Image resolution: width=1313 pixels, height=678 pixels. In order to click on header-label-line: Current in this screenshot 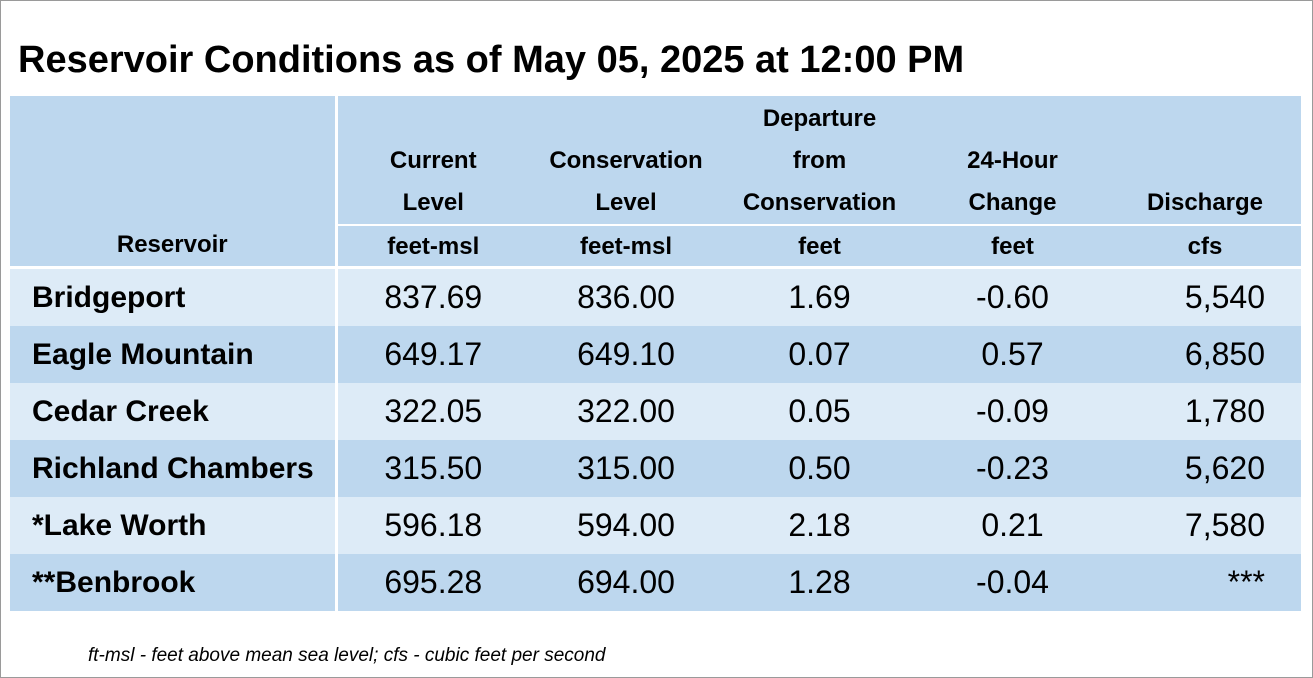, I will do `click(433, 160)`.